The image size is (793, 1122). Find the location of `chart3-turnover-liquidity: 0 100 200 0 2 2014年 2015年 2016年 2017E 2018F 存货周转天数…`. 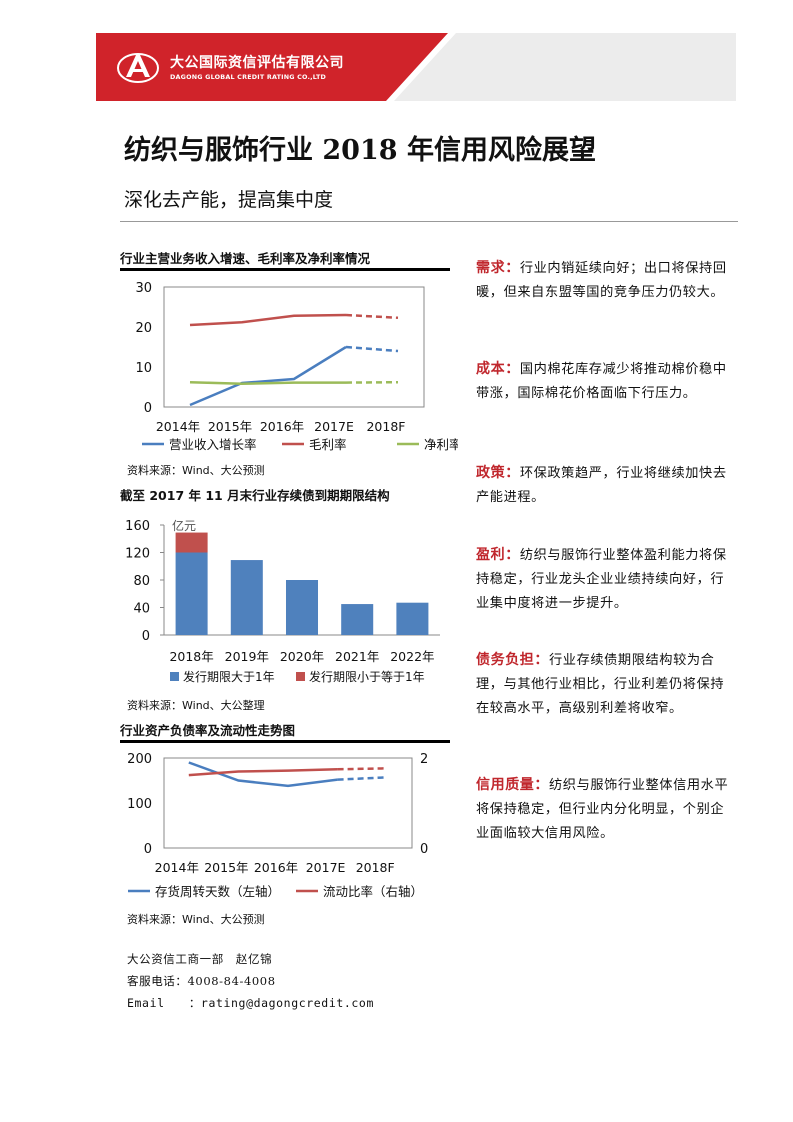

chart3-turnover-liquidity: 0 100 200 0 2 2014年 2015年 2016年 2017E 2018F 存货周转天数… is located at coordinates (277, 825).